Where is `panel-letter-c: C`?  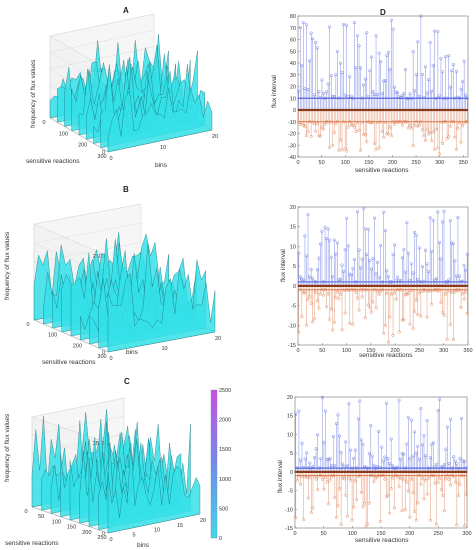
panel-letter-c: C is located at coordinates (127, 381).